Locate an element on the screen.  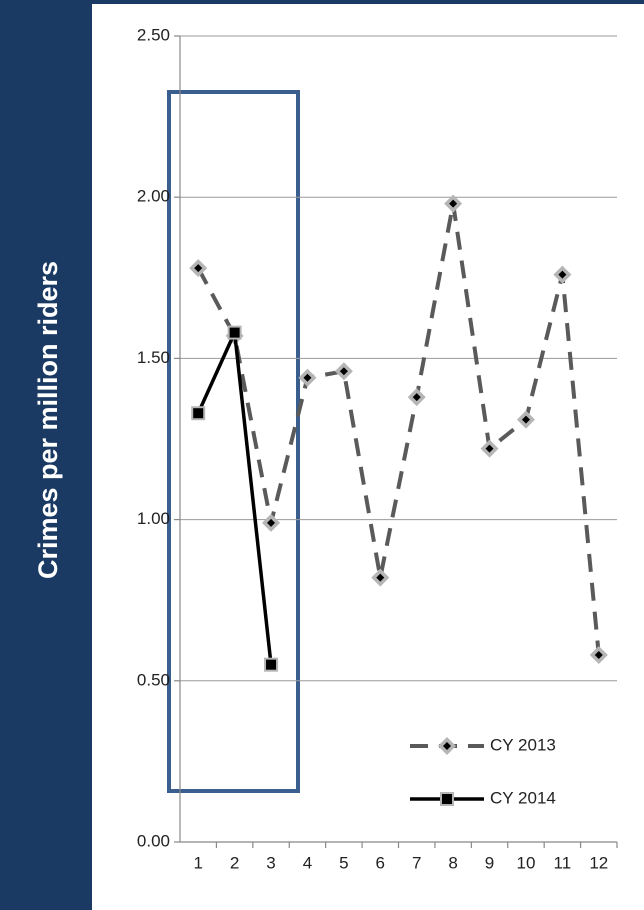
y-tick-label: 2.00 is located at coordinates (153, 196).